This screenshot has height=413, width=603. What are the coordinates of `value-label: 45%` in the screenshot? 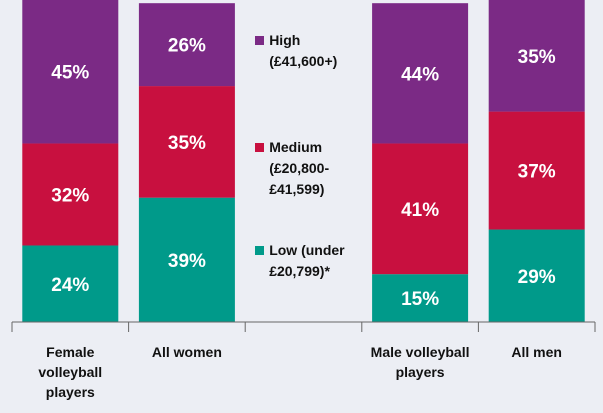 It's located at (70, 73).